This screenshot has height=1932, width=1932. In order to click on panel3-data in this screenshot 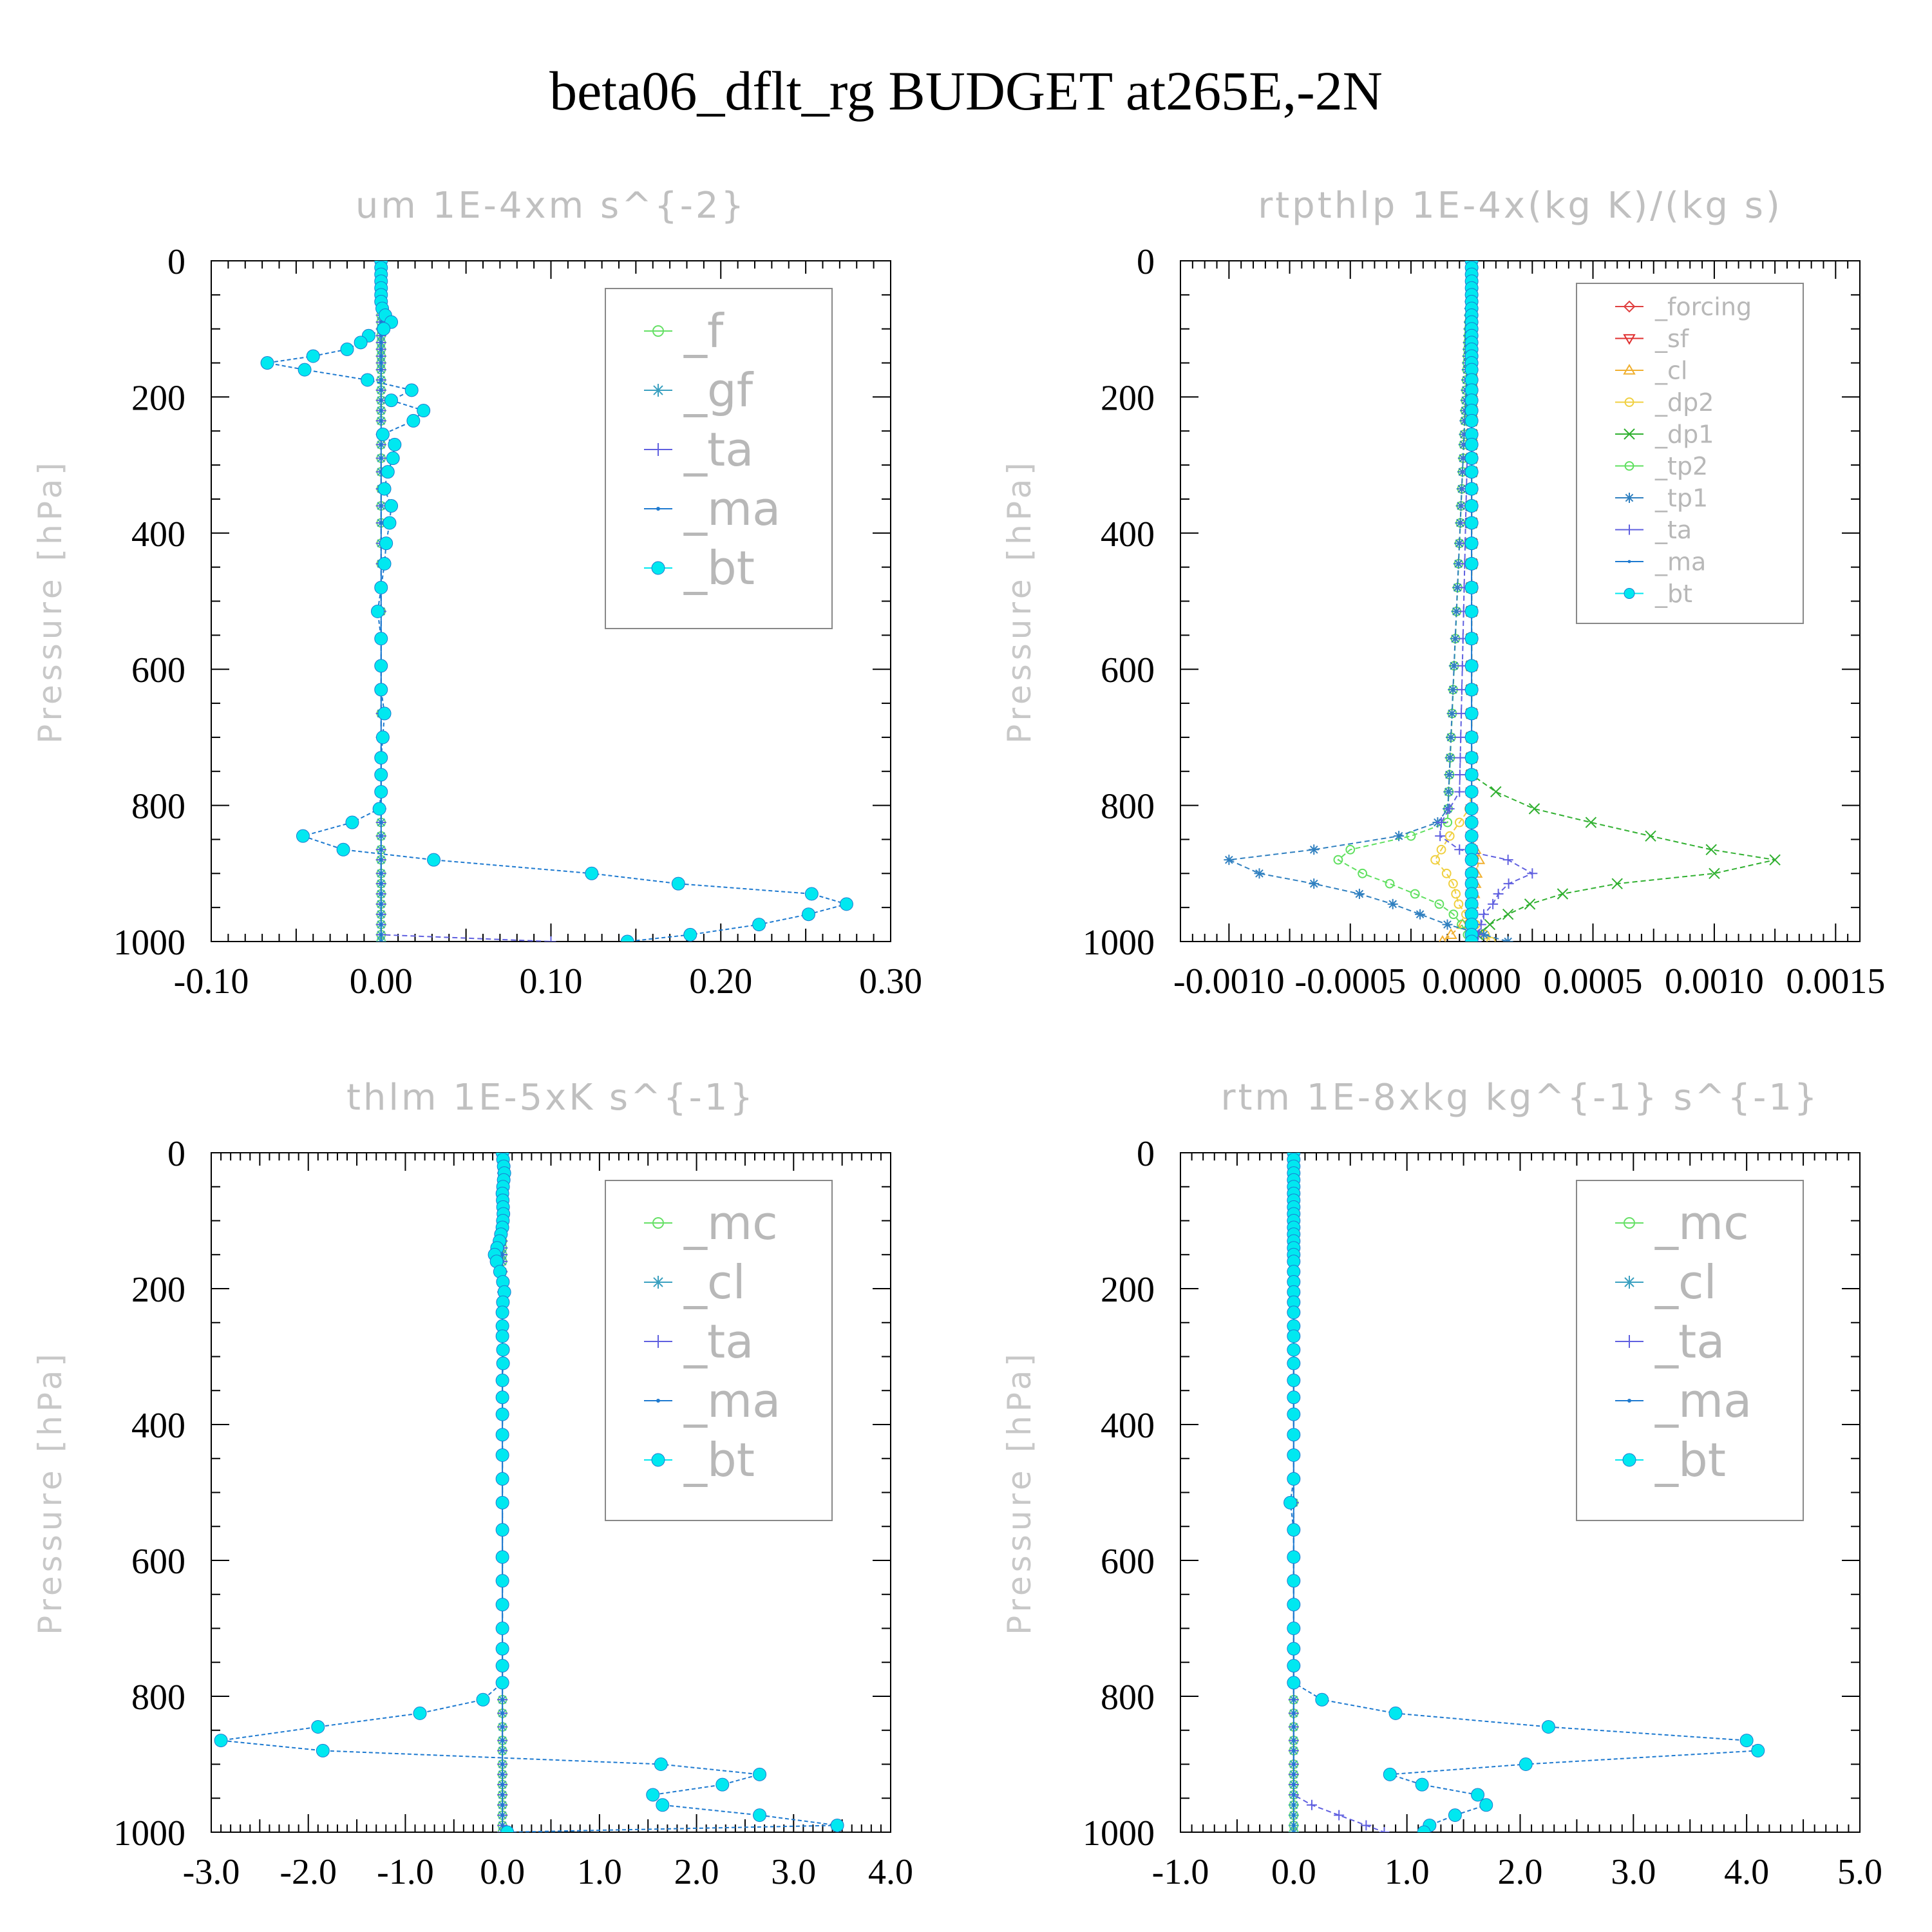, I will do `click(529, 1492)`.